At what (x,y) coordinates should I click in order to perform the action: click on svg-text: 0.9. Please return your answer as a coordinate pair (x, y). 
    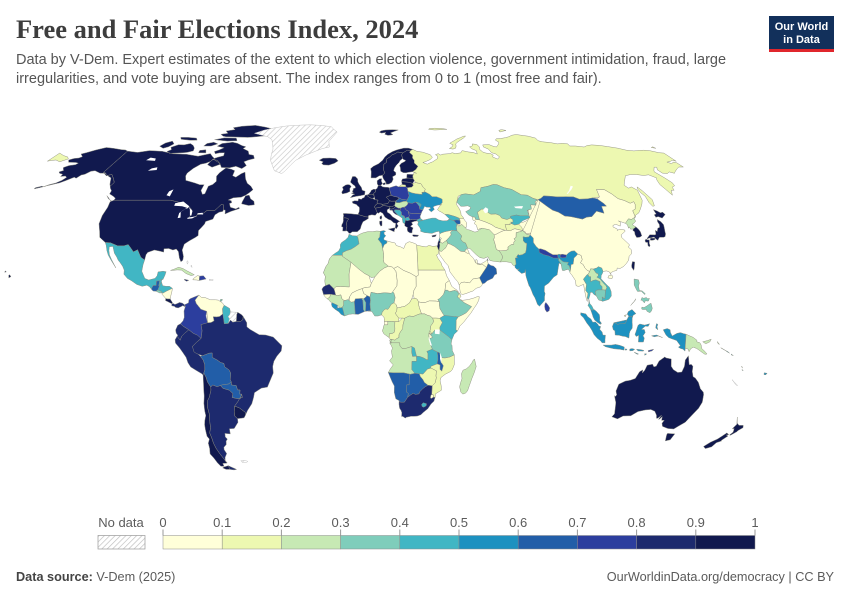
    Looking at the image, I should click on (696, 522).